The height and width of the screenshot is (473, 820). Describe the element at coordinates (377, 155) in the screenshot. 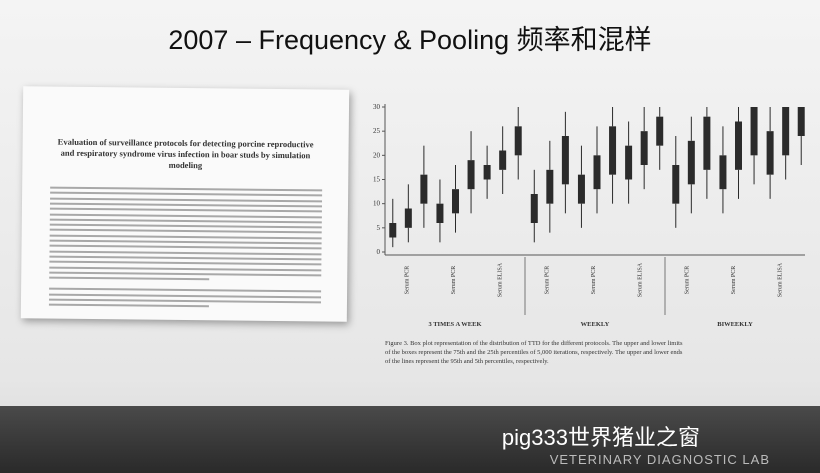

I see `y-tick-label: 20` at that location.